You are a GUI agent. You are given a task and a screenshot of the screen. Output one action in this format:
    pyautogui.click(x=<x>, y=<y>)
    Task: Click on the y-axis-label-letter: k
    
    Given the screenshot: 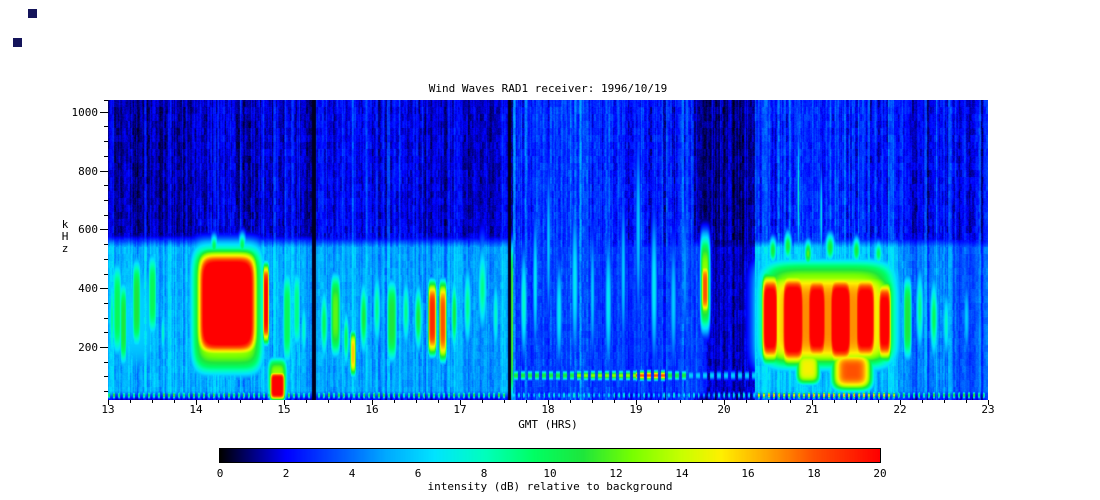 What is the action you would take?
    pyautogui.click(x=65, y=224)
    